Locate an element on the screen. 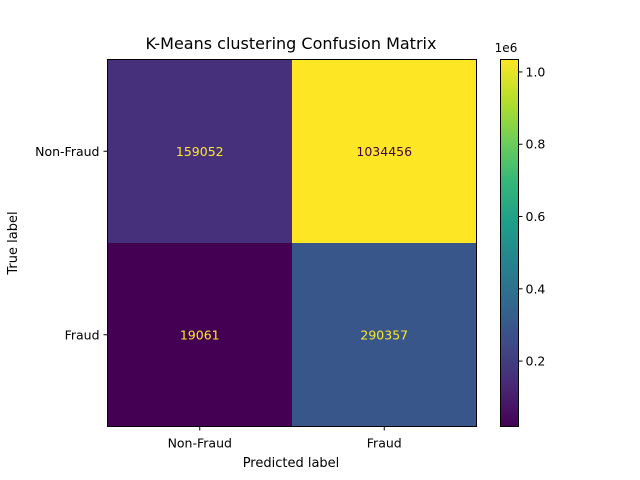 The width and height of the screenshot is (640, 480). cell-value-fraud-non-fraud: 19061 is located at coordinates (200, 334).